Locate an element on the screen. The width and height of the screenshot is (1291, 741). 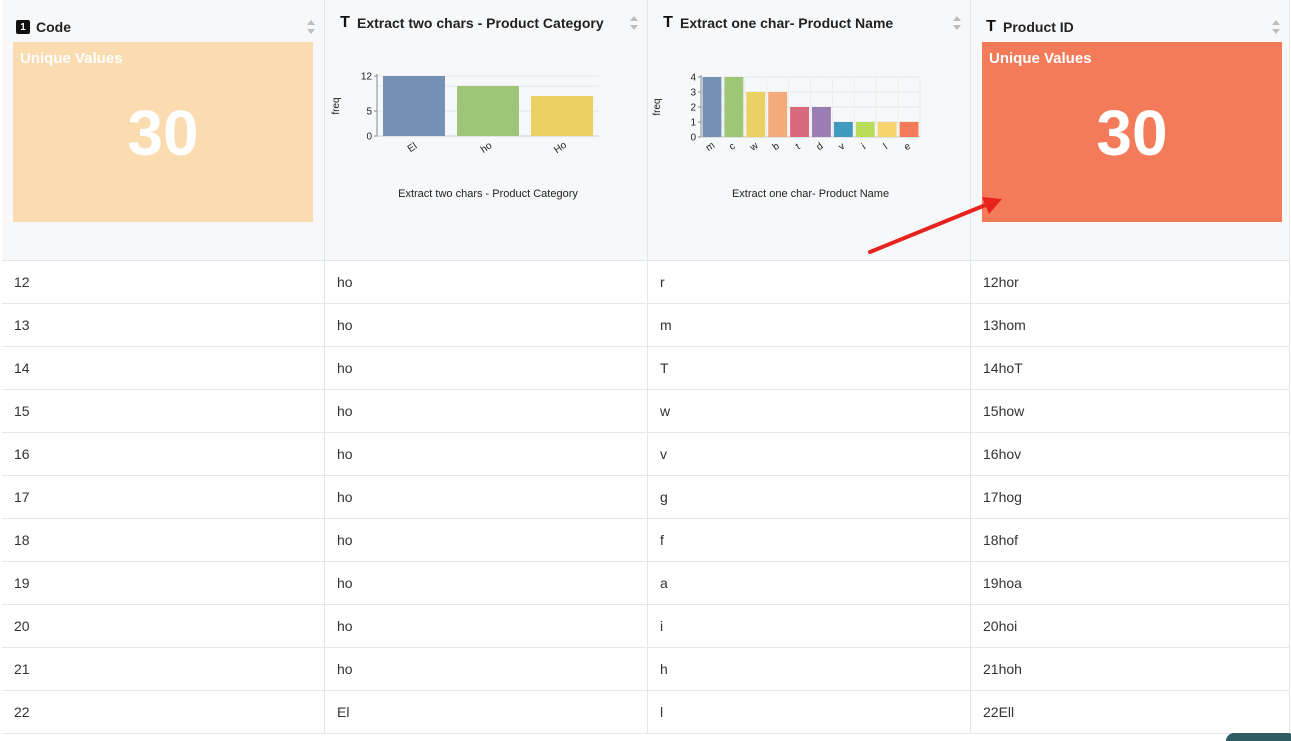
table-row: 22 El l 22Ell is located at coordinates (645, 712).